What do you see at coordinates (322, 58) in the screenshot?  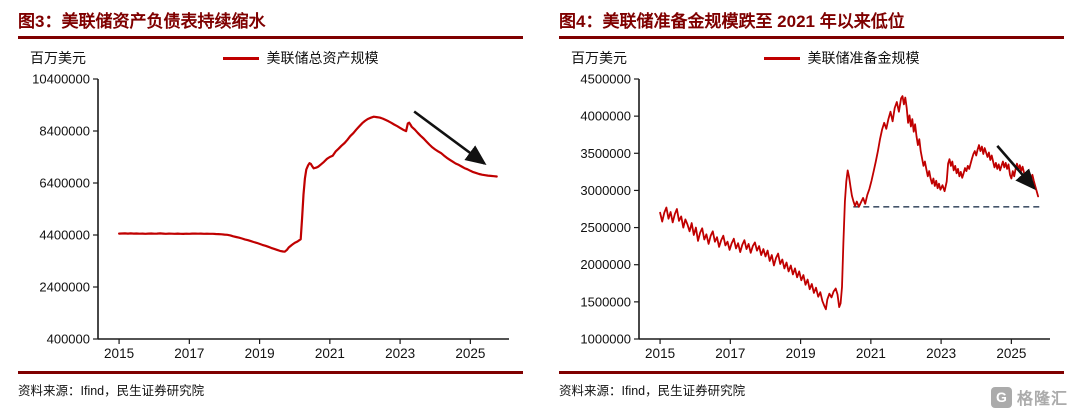 I see `legend-label: 美联储总资产规模` at bounding box center [322, 58].